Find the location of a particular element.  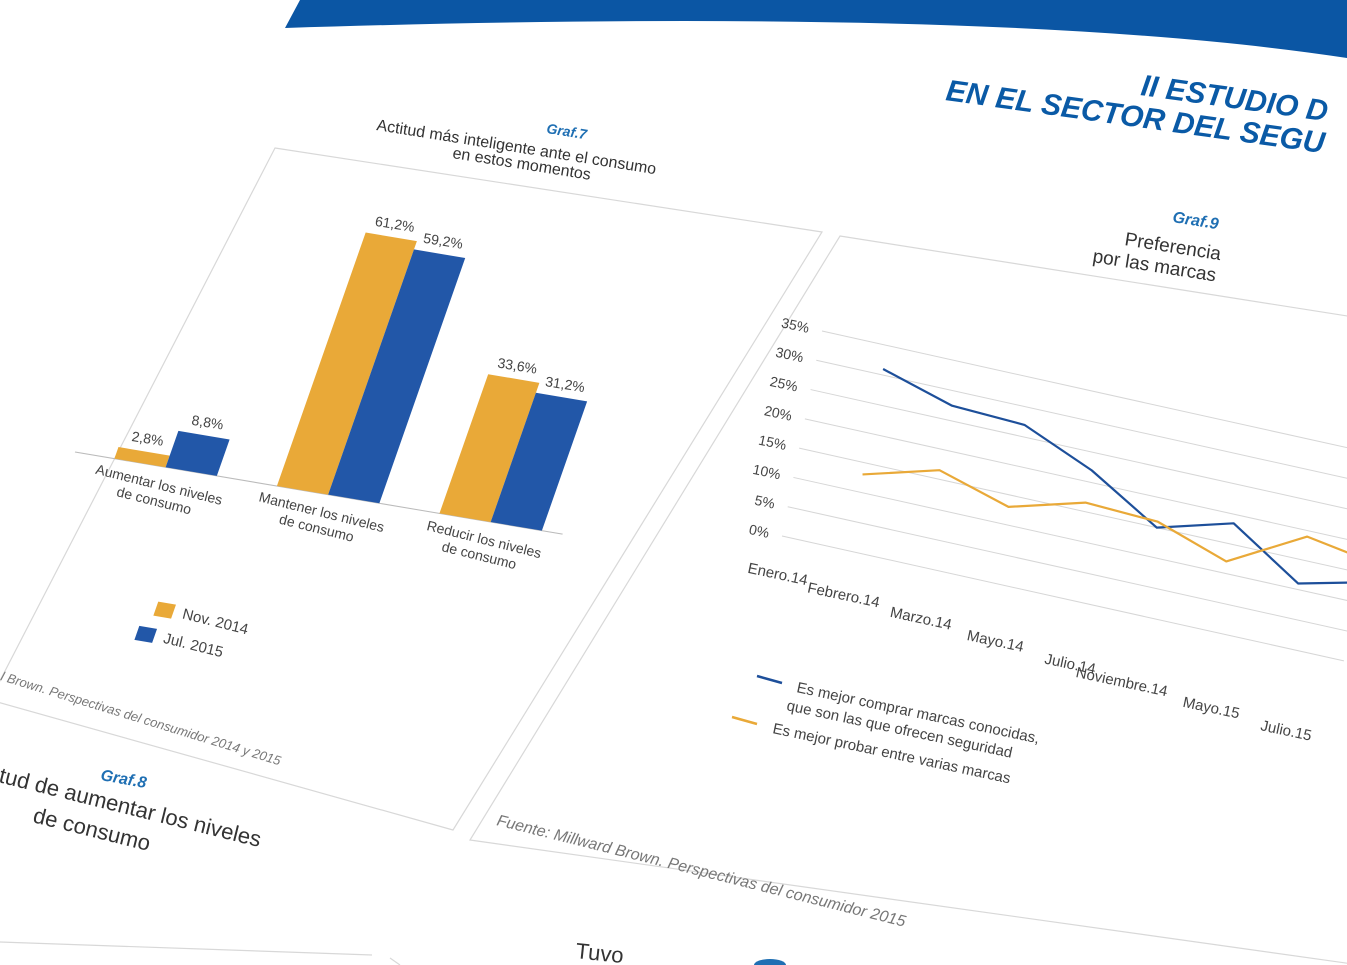

graf7-legend-label: Nov. 2014 is located at coordinates (215, 622).